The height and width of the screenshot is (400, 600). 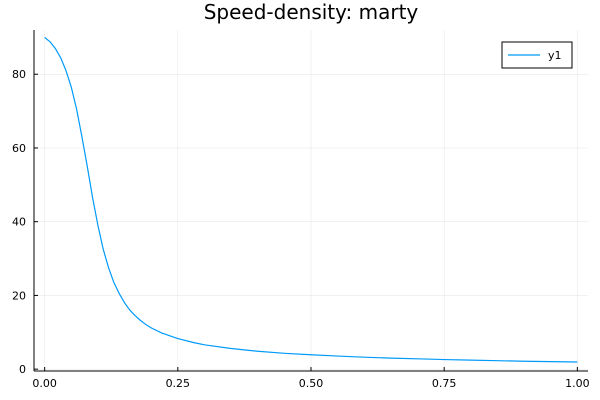 What do you see at coordinates (19, 295) in the screenshot?
I see `y-tick-label: 20` at bounding box center [19, 295].